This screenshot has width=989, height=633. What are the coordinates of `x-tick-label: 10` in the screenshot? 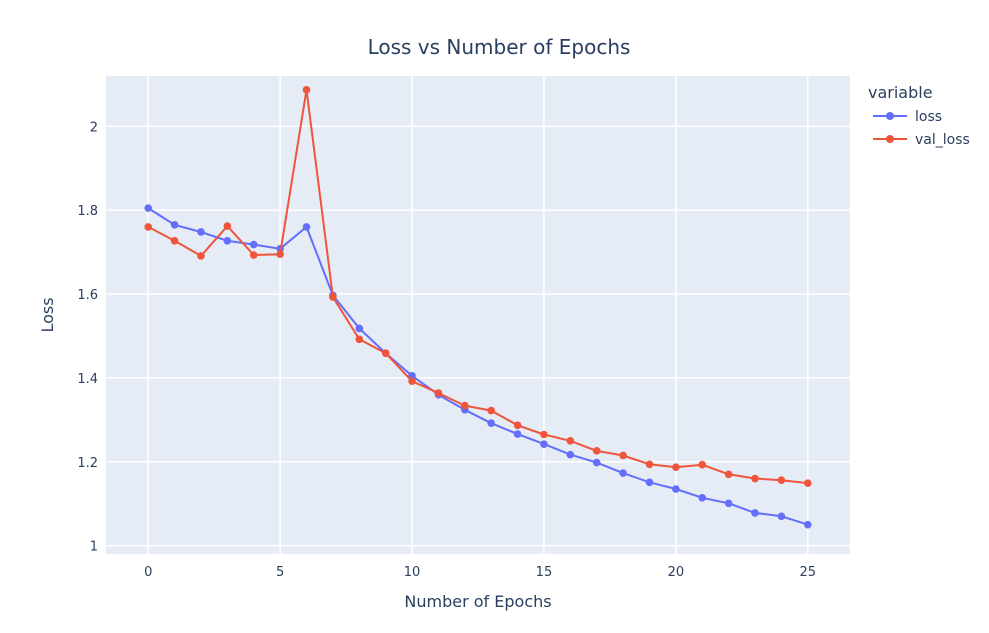 It's located at (412, 572).